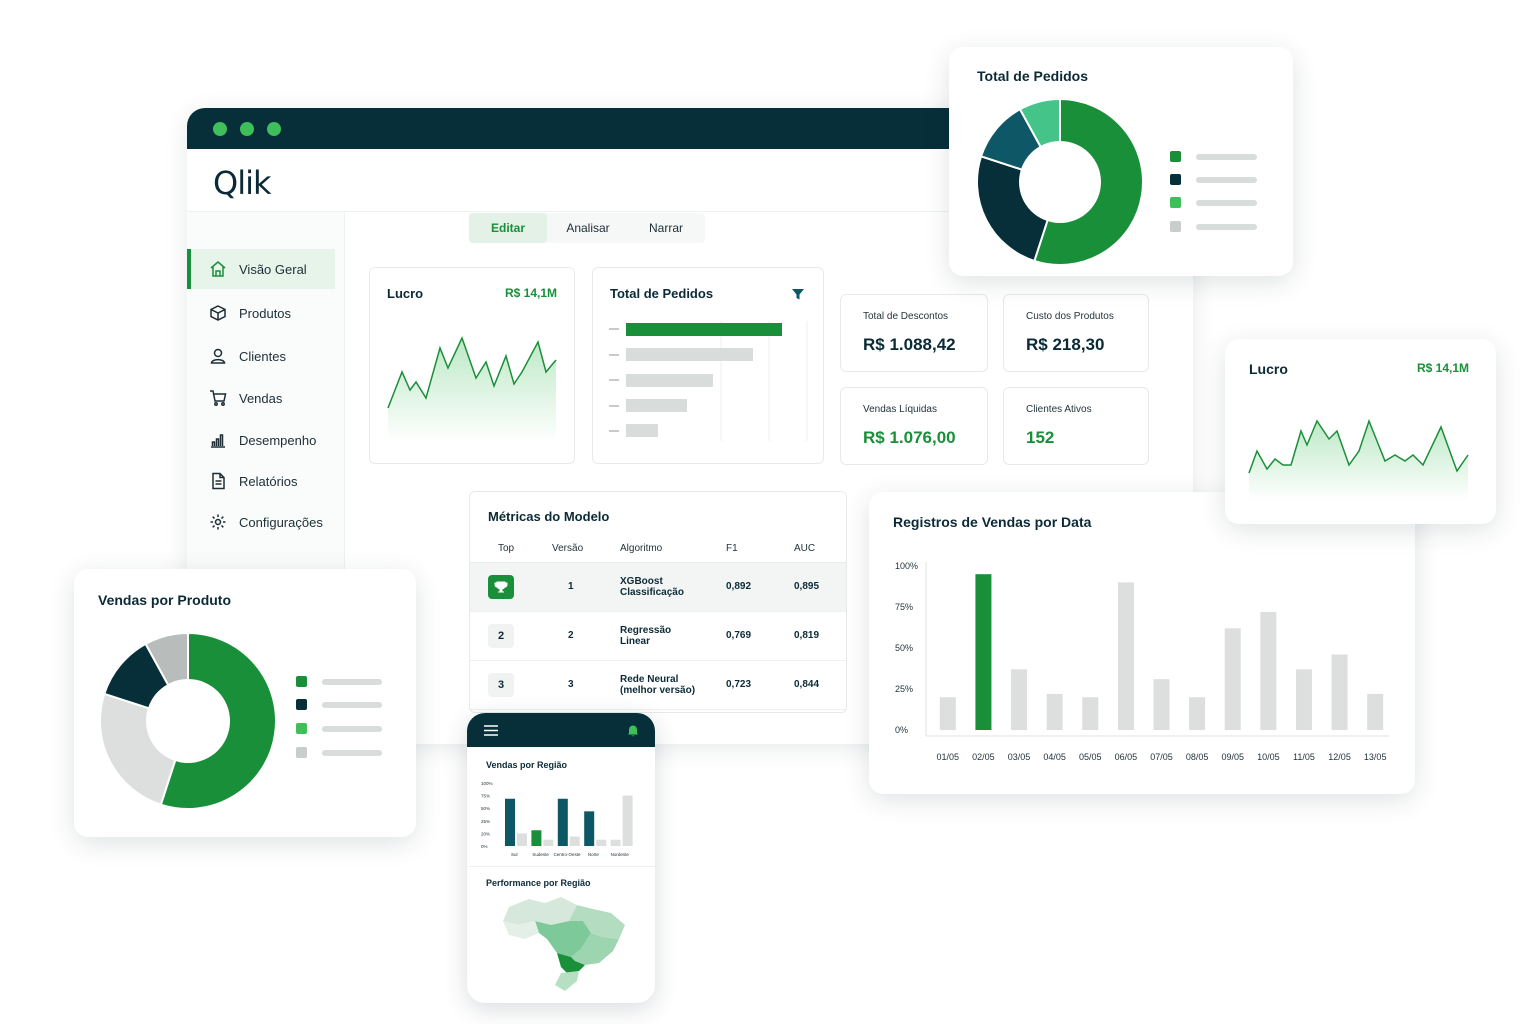 Image resolution: width=1536 pixels, height=1024 pixels. What do you see at coordinates (1076, 333) in the screenshot?
I see `kpi-custo-produtos: Custo dos Produtos R$ 218,30` at bounding box center [1076, 333].